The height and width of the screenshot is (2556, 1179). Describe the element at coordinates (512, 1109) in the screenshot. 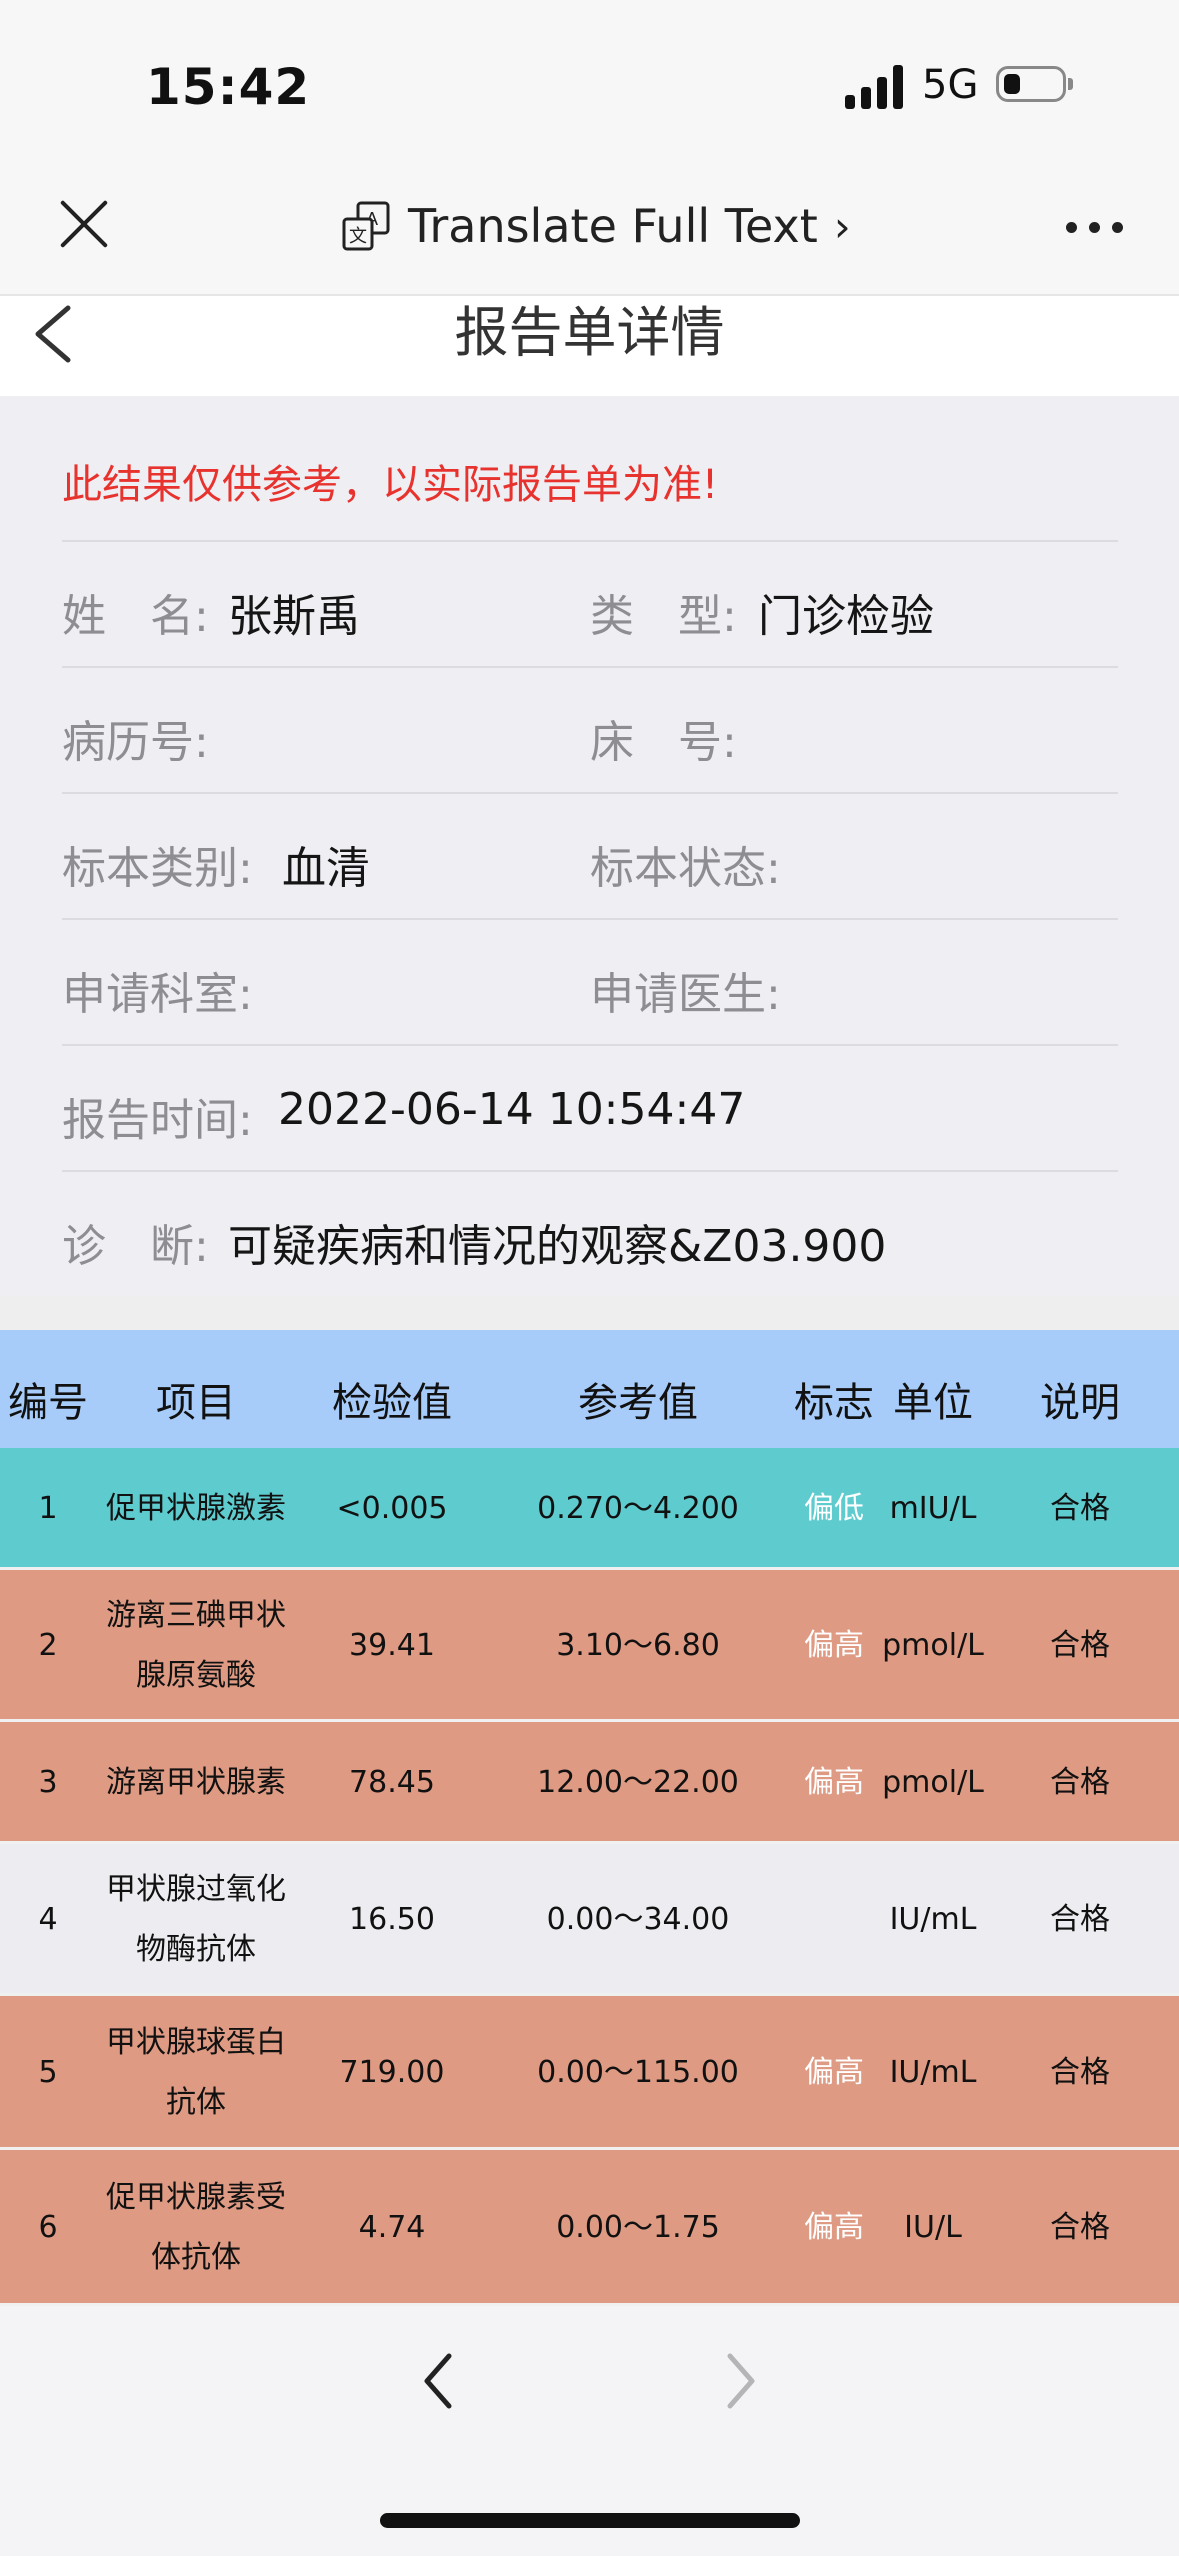

I see `report-time-value: 2022-06-14 10:54:47` at that location.